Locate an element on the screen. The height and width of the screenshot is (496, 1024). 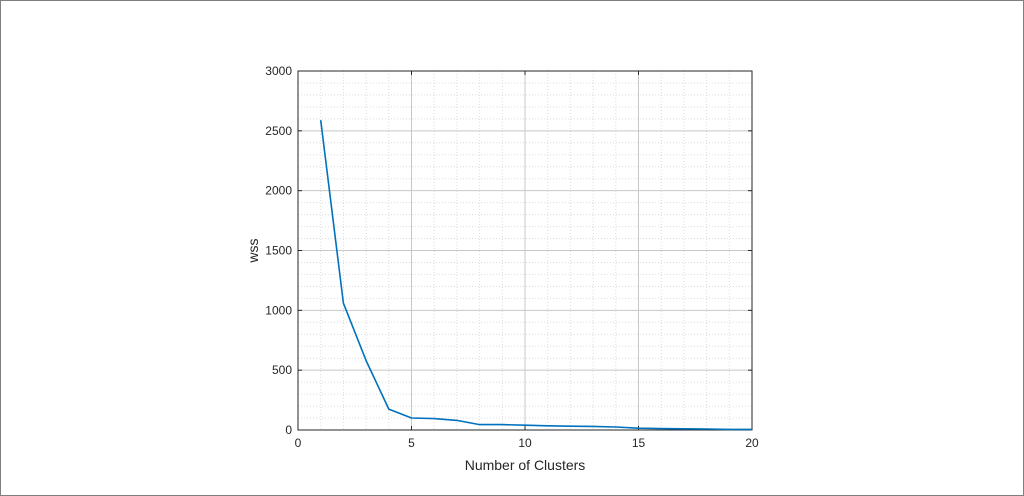
x-tick-label: 10 is located at coordinates (525, 443).